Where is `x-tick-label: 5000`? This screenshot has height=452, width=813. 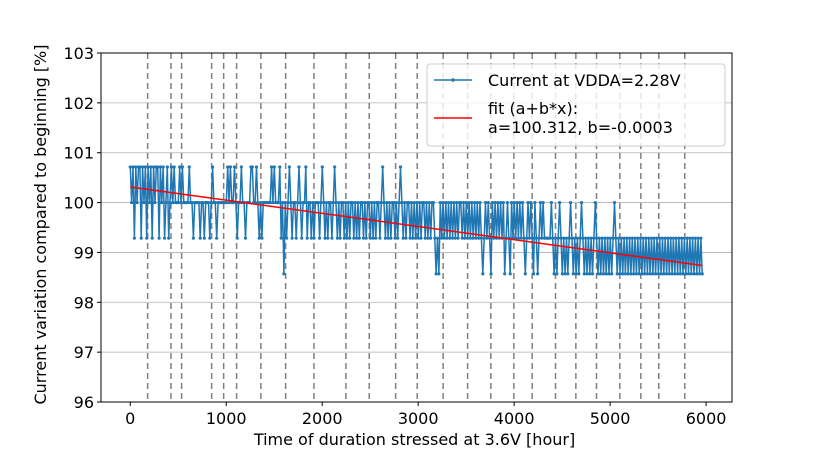
x-tick-label: 5000 is located at coordinates (610, 418).